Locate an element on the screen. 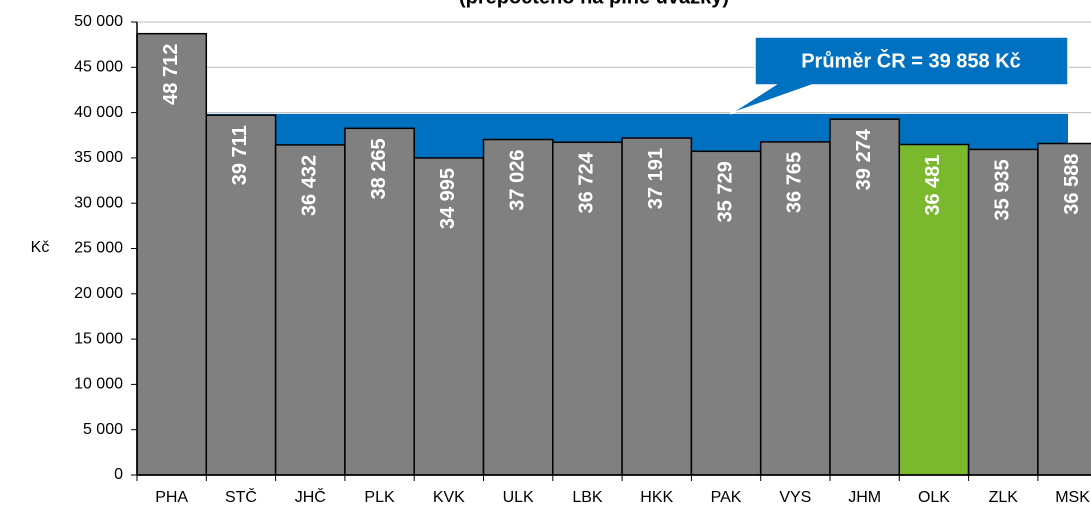 This screenshot has width=1091, height=510. x-tick-label: ULK is located at coordinates (518, 497).